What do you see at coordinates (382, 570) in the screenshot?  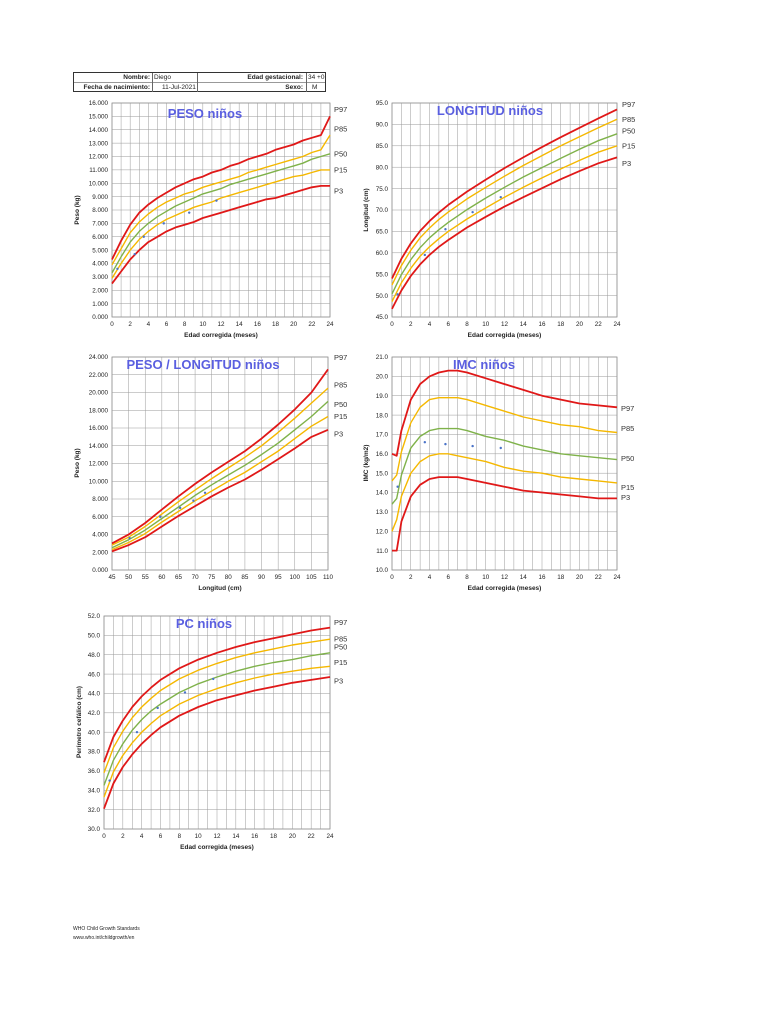 I see `y-tick-label: 10.0` at bounding box center [382, 570].